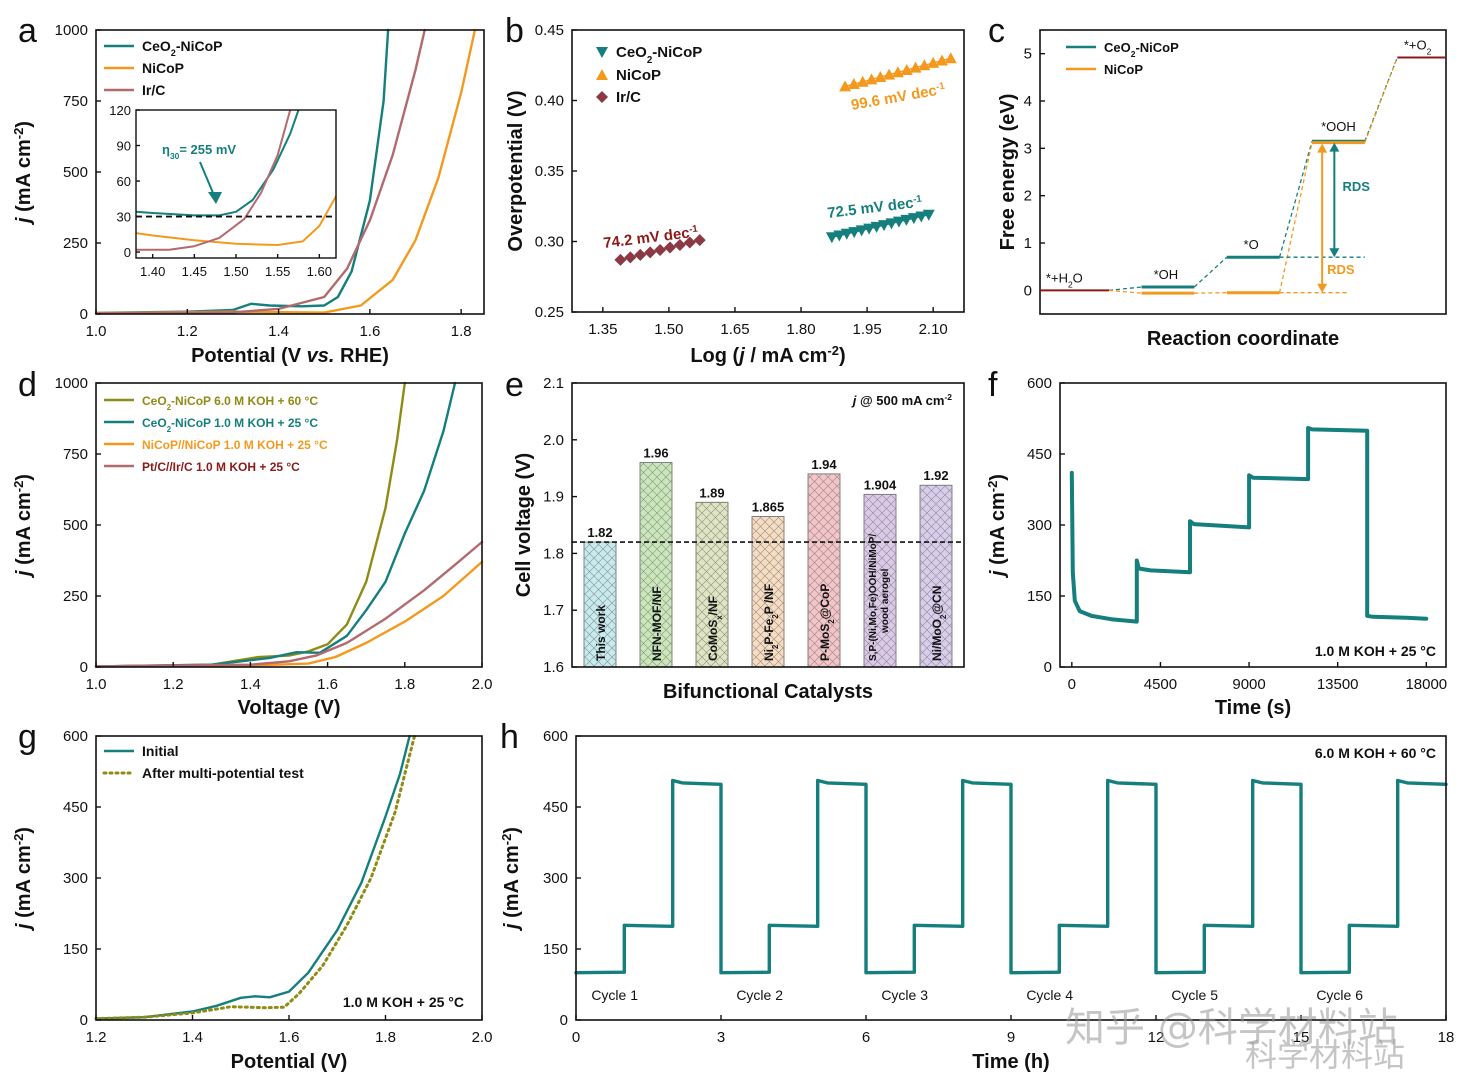  I want to click on cycle-label: Cycle 2, so click(759, 995).